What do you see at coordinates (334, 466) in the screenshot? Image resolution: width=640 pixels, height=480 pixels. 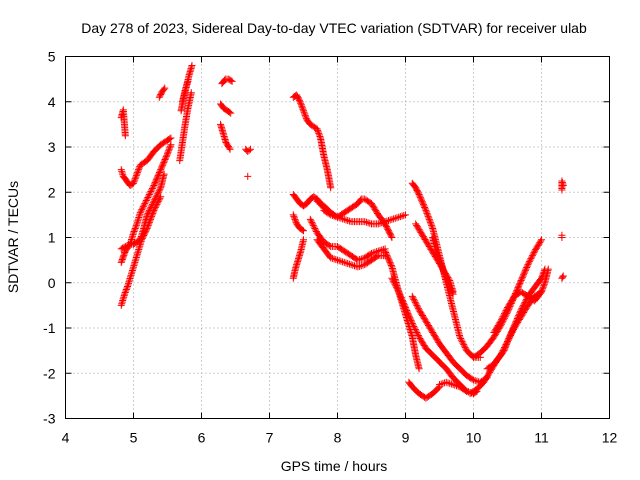 I see `x-axis-label: GPS time / hours` at bounding box center [334, 466].